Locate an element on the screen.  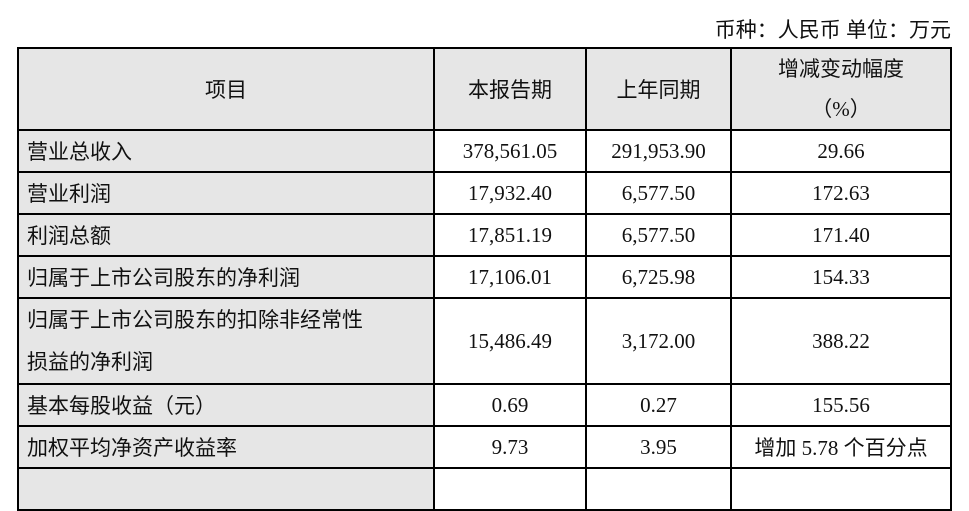
table-row: 归属于上市公司股东的净利润 17,106.01 6,725.98 154.33 is located at coordinates (484, 277).